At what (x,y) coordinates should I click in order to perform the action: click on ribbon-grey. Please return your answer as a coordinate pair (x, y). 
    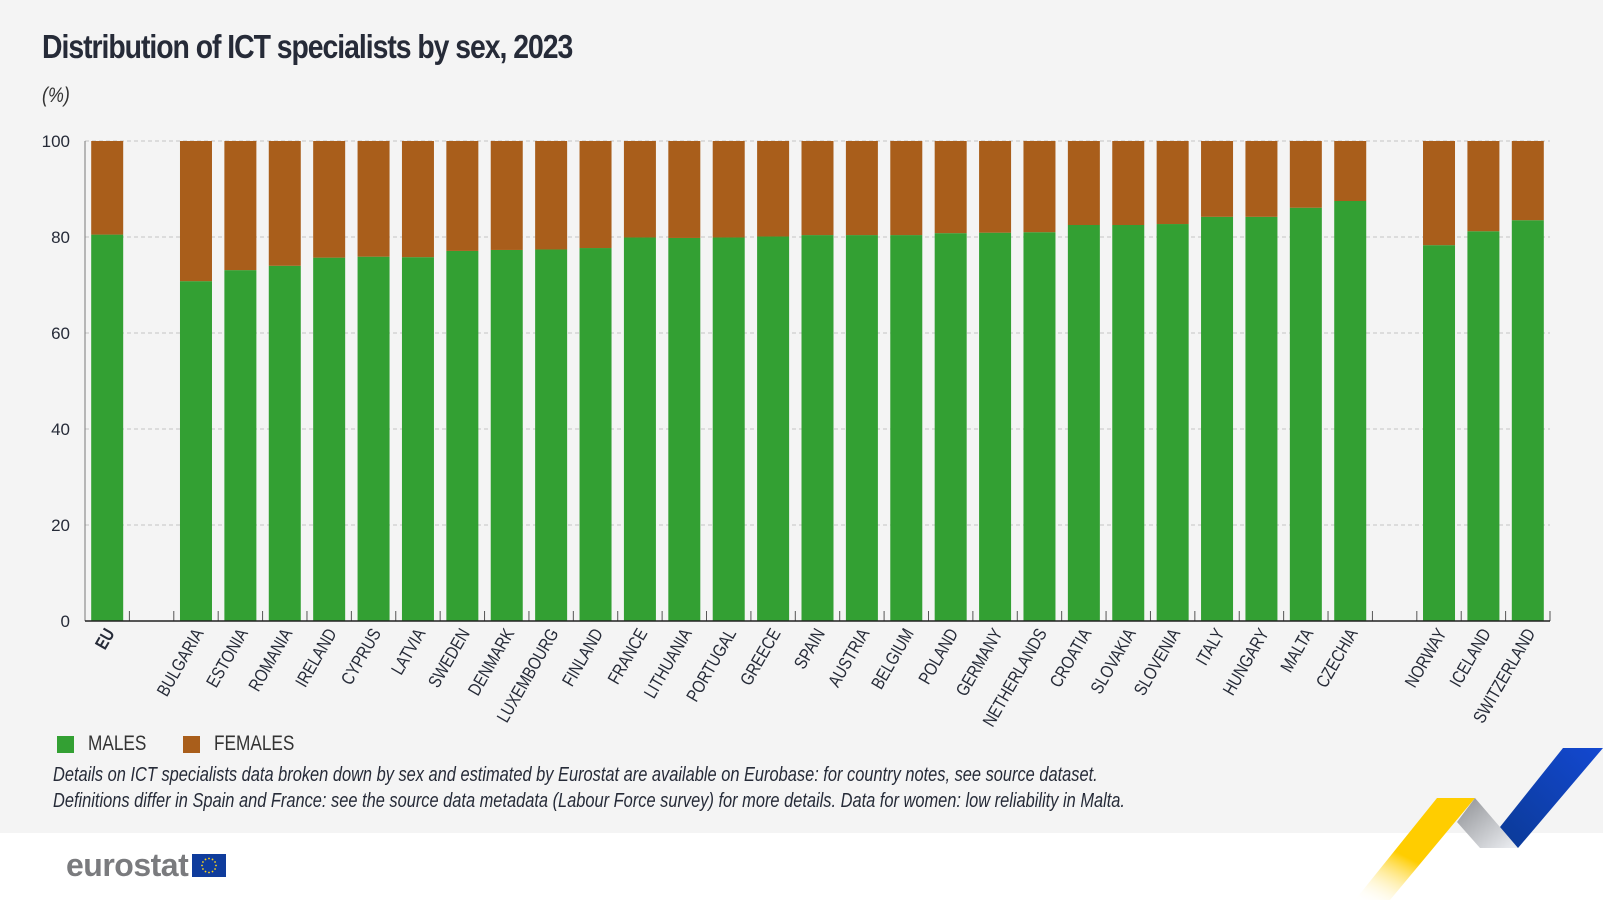
    Looking at the image, I should click on (1487, 823).